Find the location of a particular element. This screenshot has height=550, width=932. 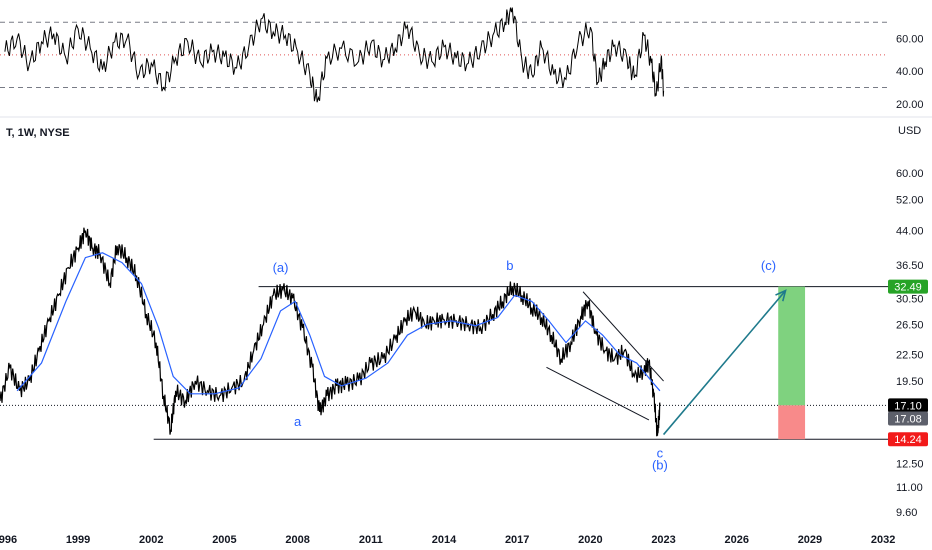

price-tick-label: 11.00 is located at coordinates (909, 488).